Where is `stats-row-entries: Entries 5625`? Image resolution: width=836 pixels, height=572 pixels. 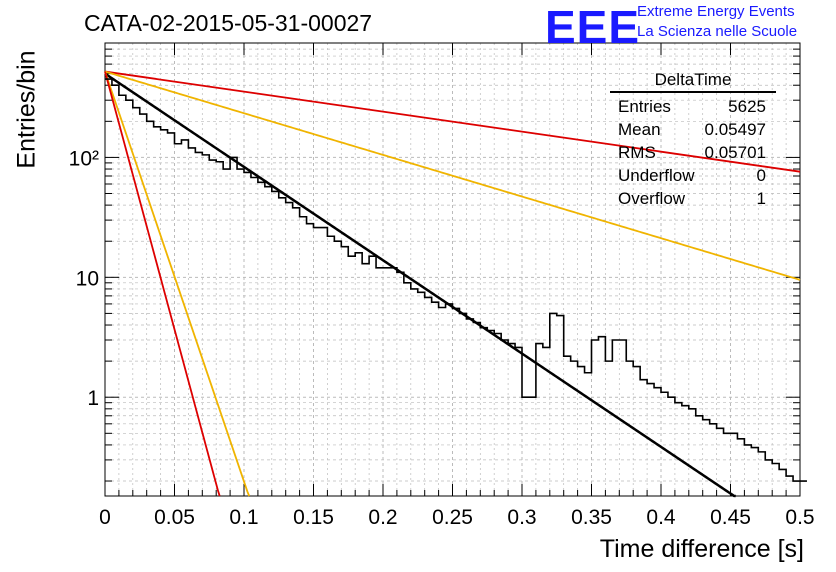
stats-row-entries: Entries 5625 is located at coordinates (692, 106).